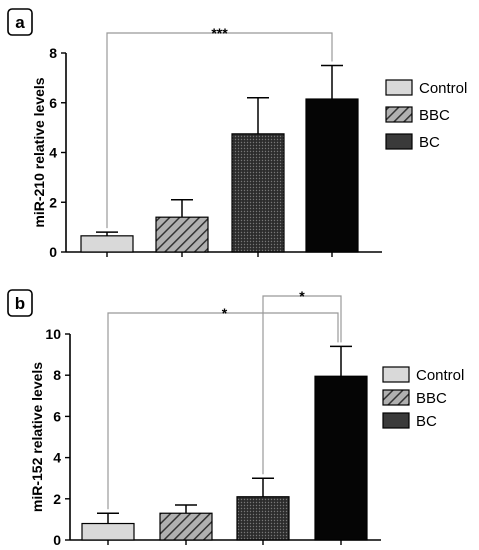  I want to click on y-axis-label: miR-210 relative levels, so click(39, 152).